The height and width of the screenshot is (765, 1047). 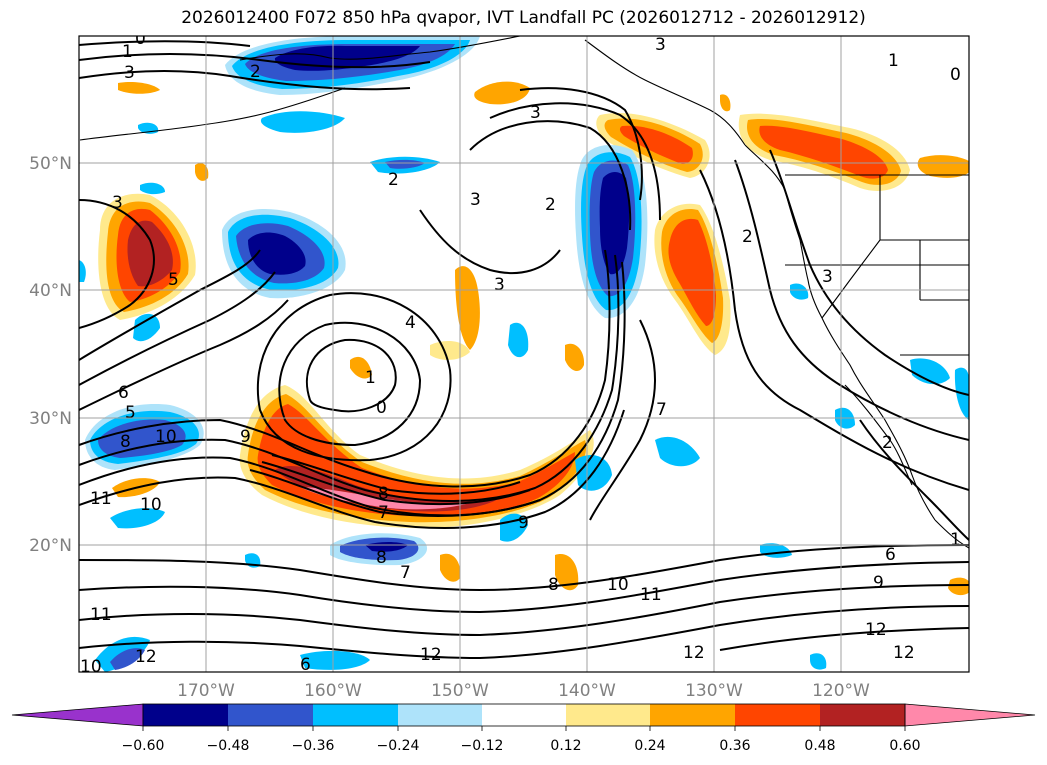 I want to click on colorbar-tick-label: −0.24, so click(x=398, y=746).